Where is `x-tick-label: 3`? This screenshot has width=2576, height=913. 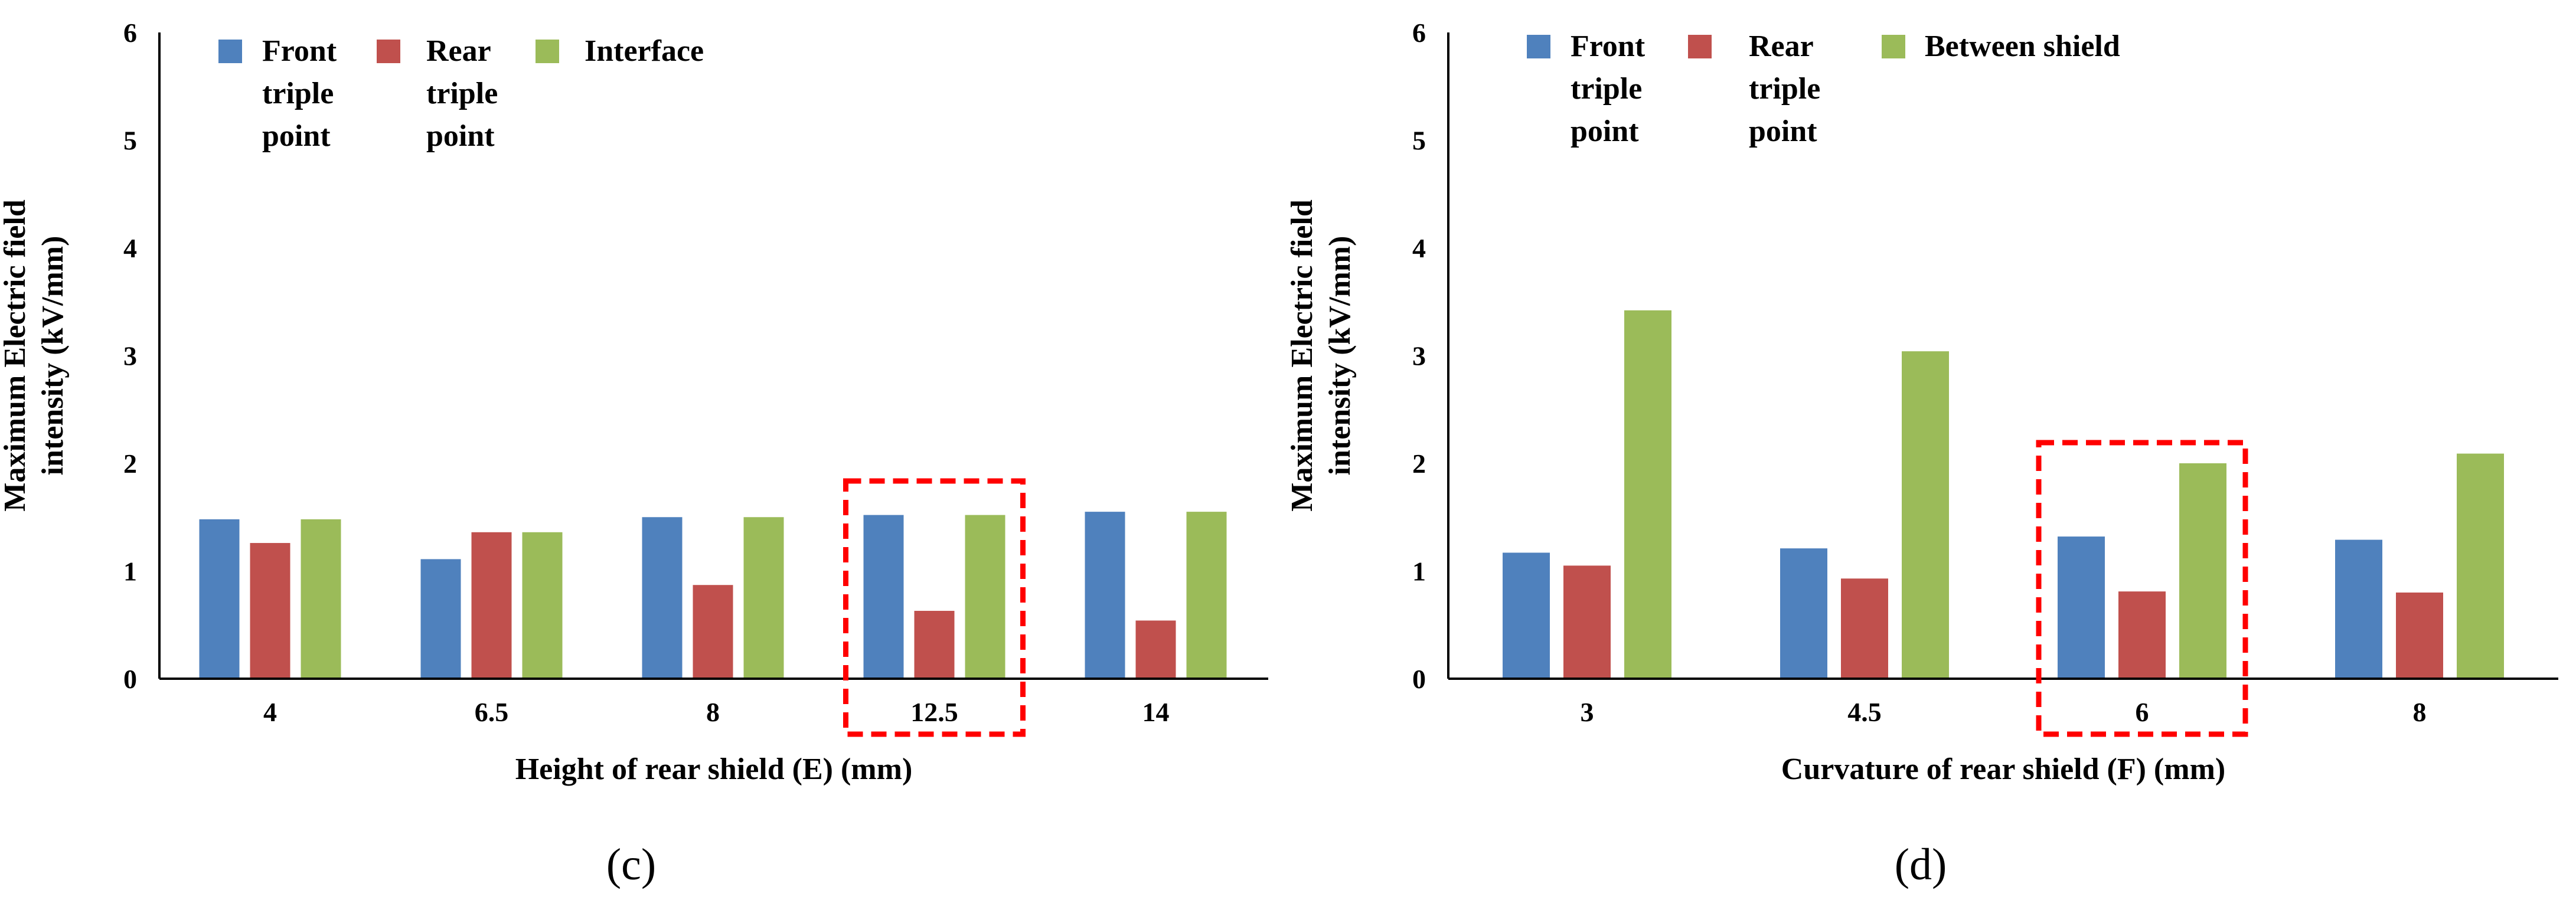 x-tick-label: 3 is located at coordinates (1587, 712).